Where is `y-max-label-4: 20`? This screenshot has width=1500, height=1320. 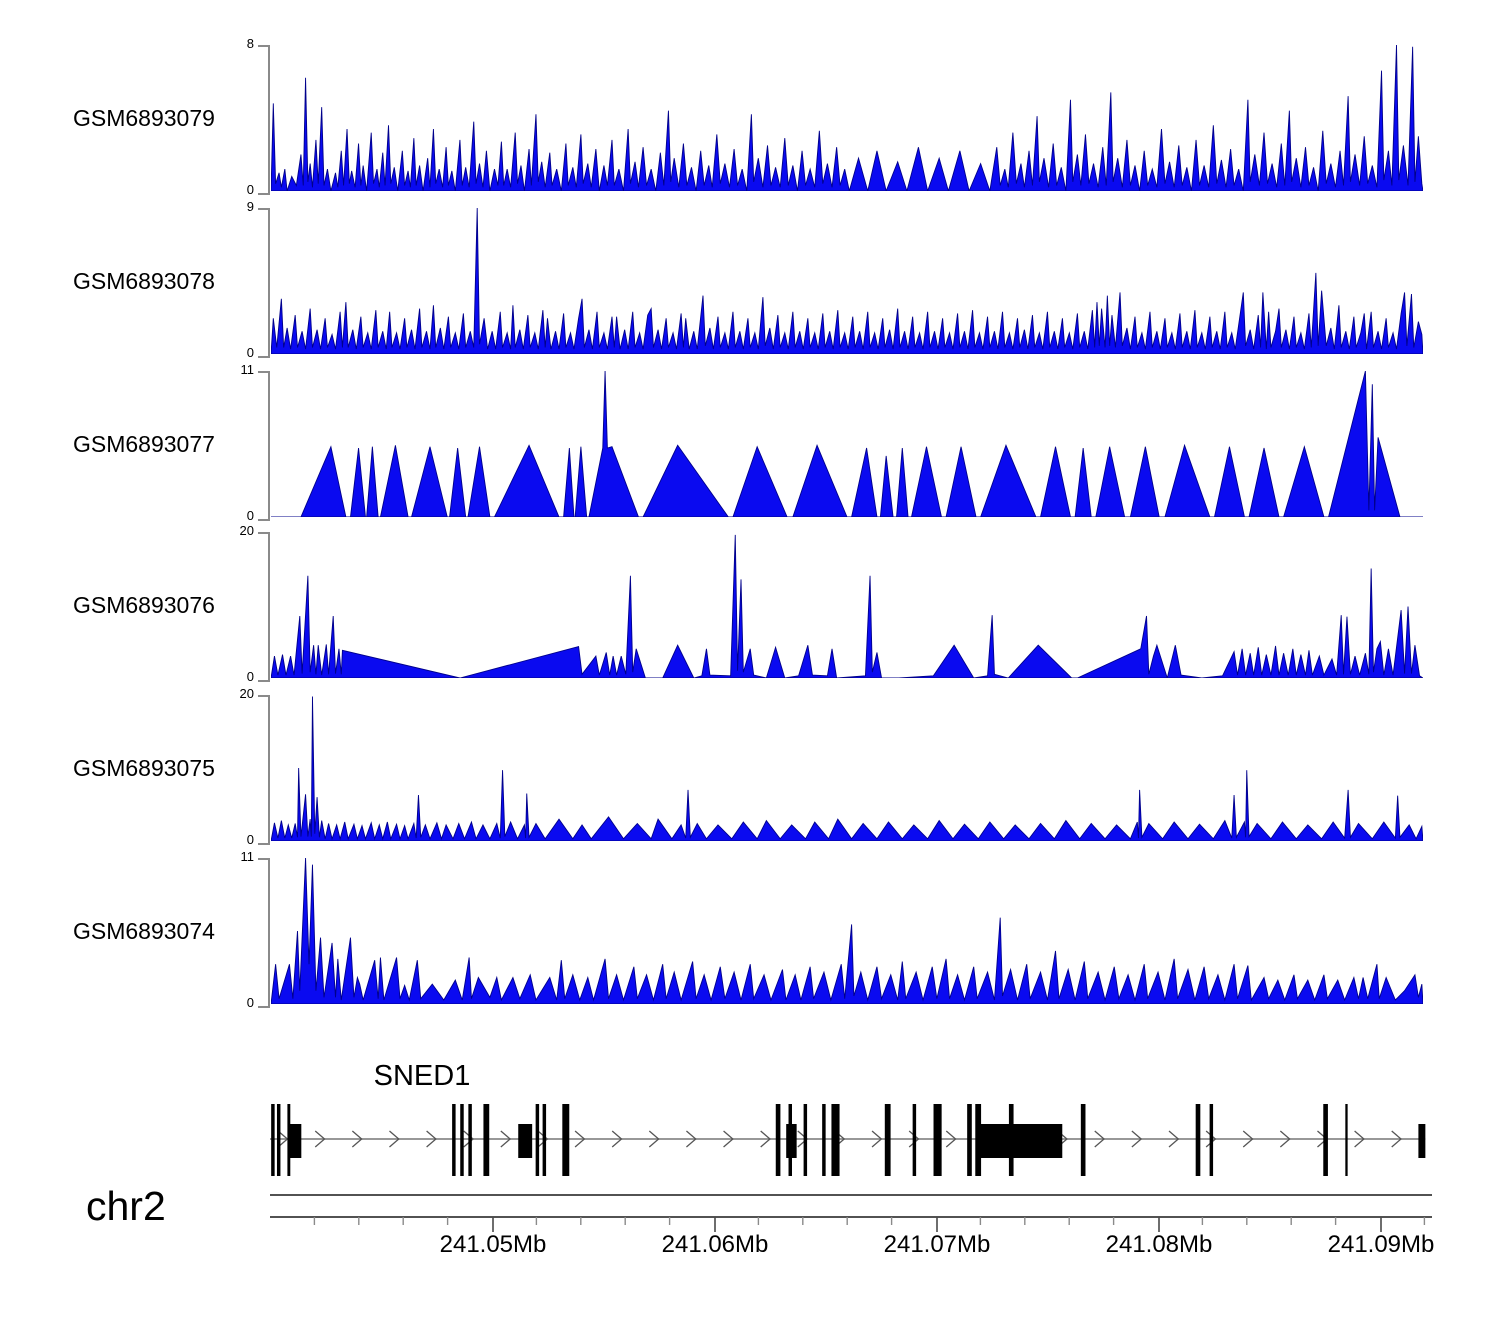 y-max-label-4: 20 is located at coordinates (246, 530).